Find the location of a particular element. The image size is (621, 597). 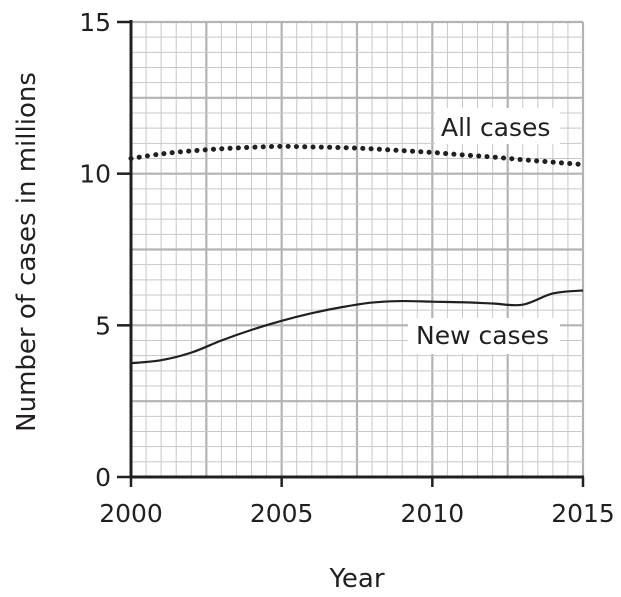

y-tick-label: 0 is located at coordinates (103, 477).